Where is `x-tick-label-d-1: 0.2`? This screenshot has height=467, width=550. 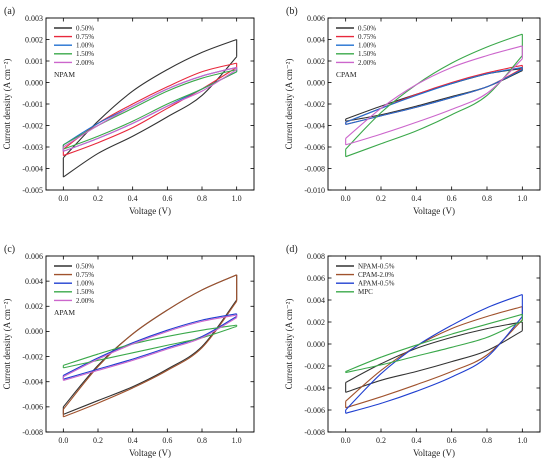 x-tick-label-d-1: 0.2 is located at coordinates (381, 440).